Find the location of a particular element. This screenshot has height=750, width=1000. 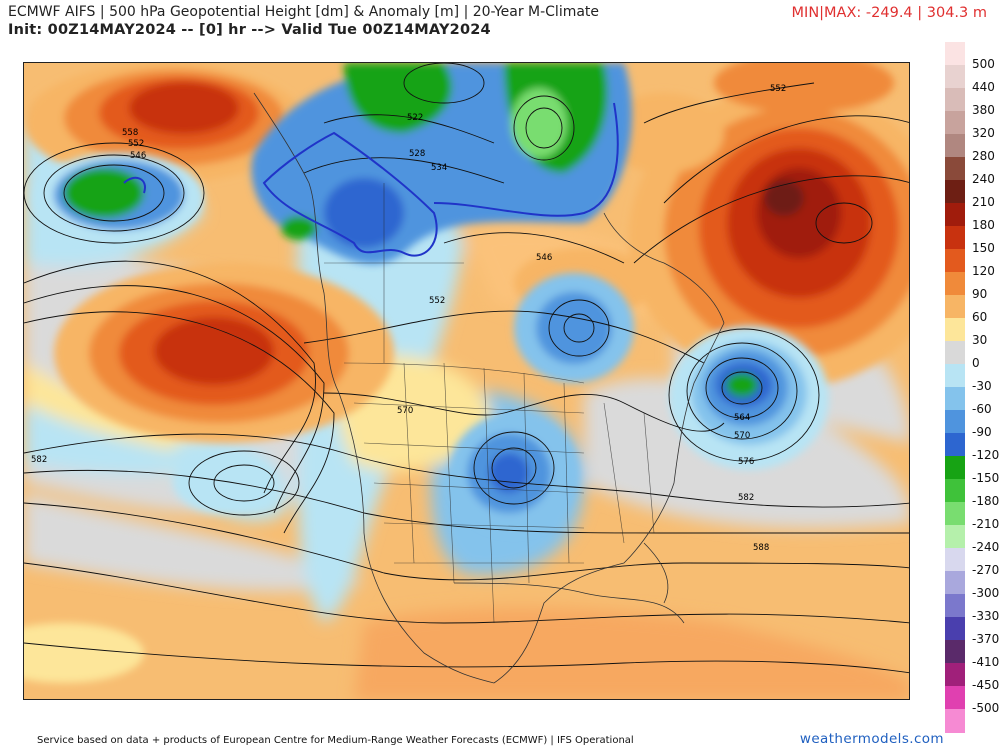

colorbar-tick-label: 30 is located at coordinates (980, 340).